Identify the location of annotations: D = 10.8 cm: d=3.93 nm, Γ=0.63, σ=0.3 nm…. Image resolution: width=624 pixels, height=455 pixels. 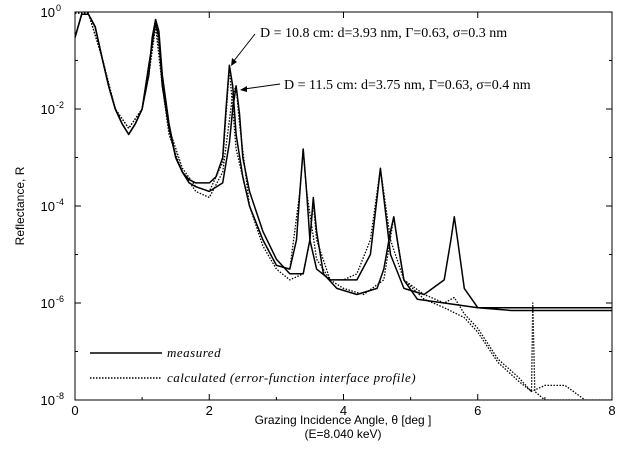
(381, 59).